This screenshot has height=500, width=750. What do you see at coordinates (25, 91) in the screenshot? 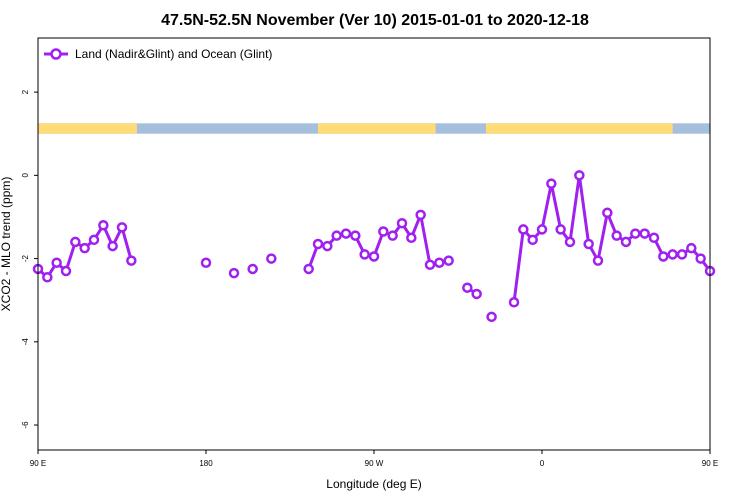
I see `y-tick-label-0: 2` at bounding box center [25, 91].